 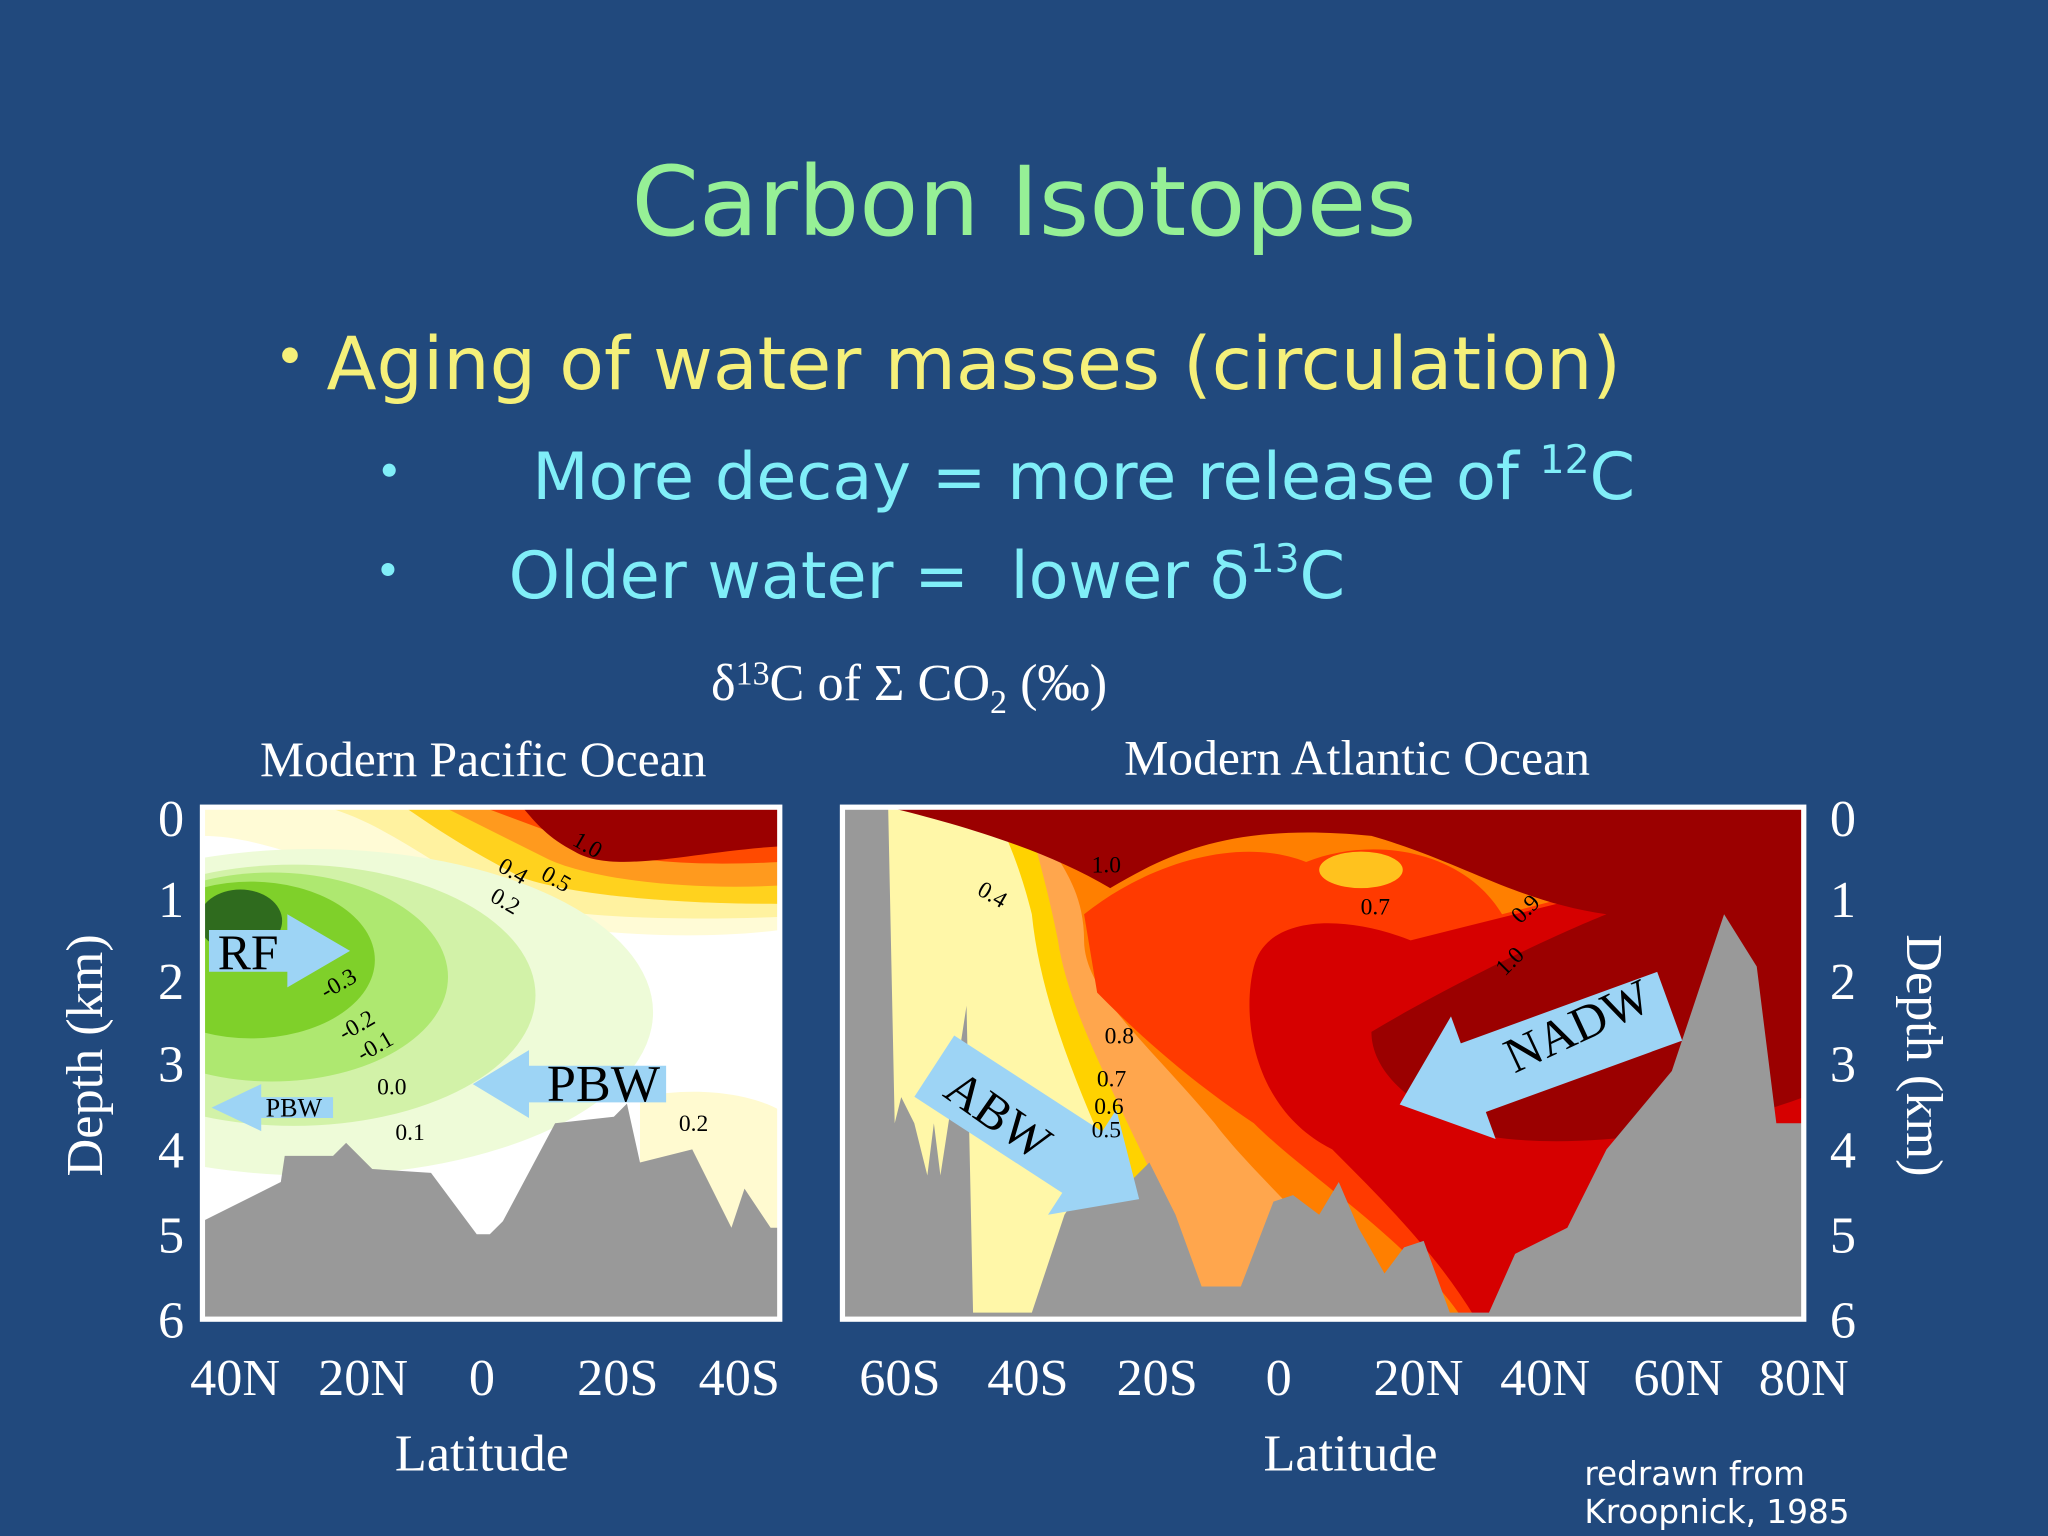 I want to click on text: C of Σ CO, so click(x=880, y=683).